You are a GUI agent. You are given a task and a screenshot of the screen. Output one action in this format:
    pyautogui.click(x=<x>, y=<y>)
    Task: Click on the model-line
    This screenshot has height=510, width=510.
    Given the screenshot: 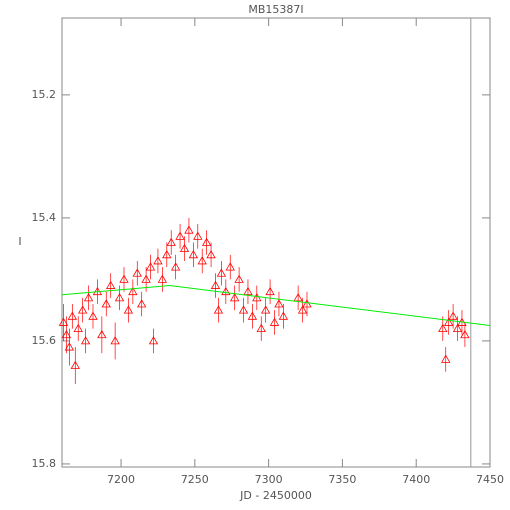 What is the action you would take?
    pyautogui.click(x=276, y=306)
    